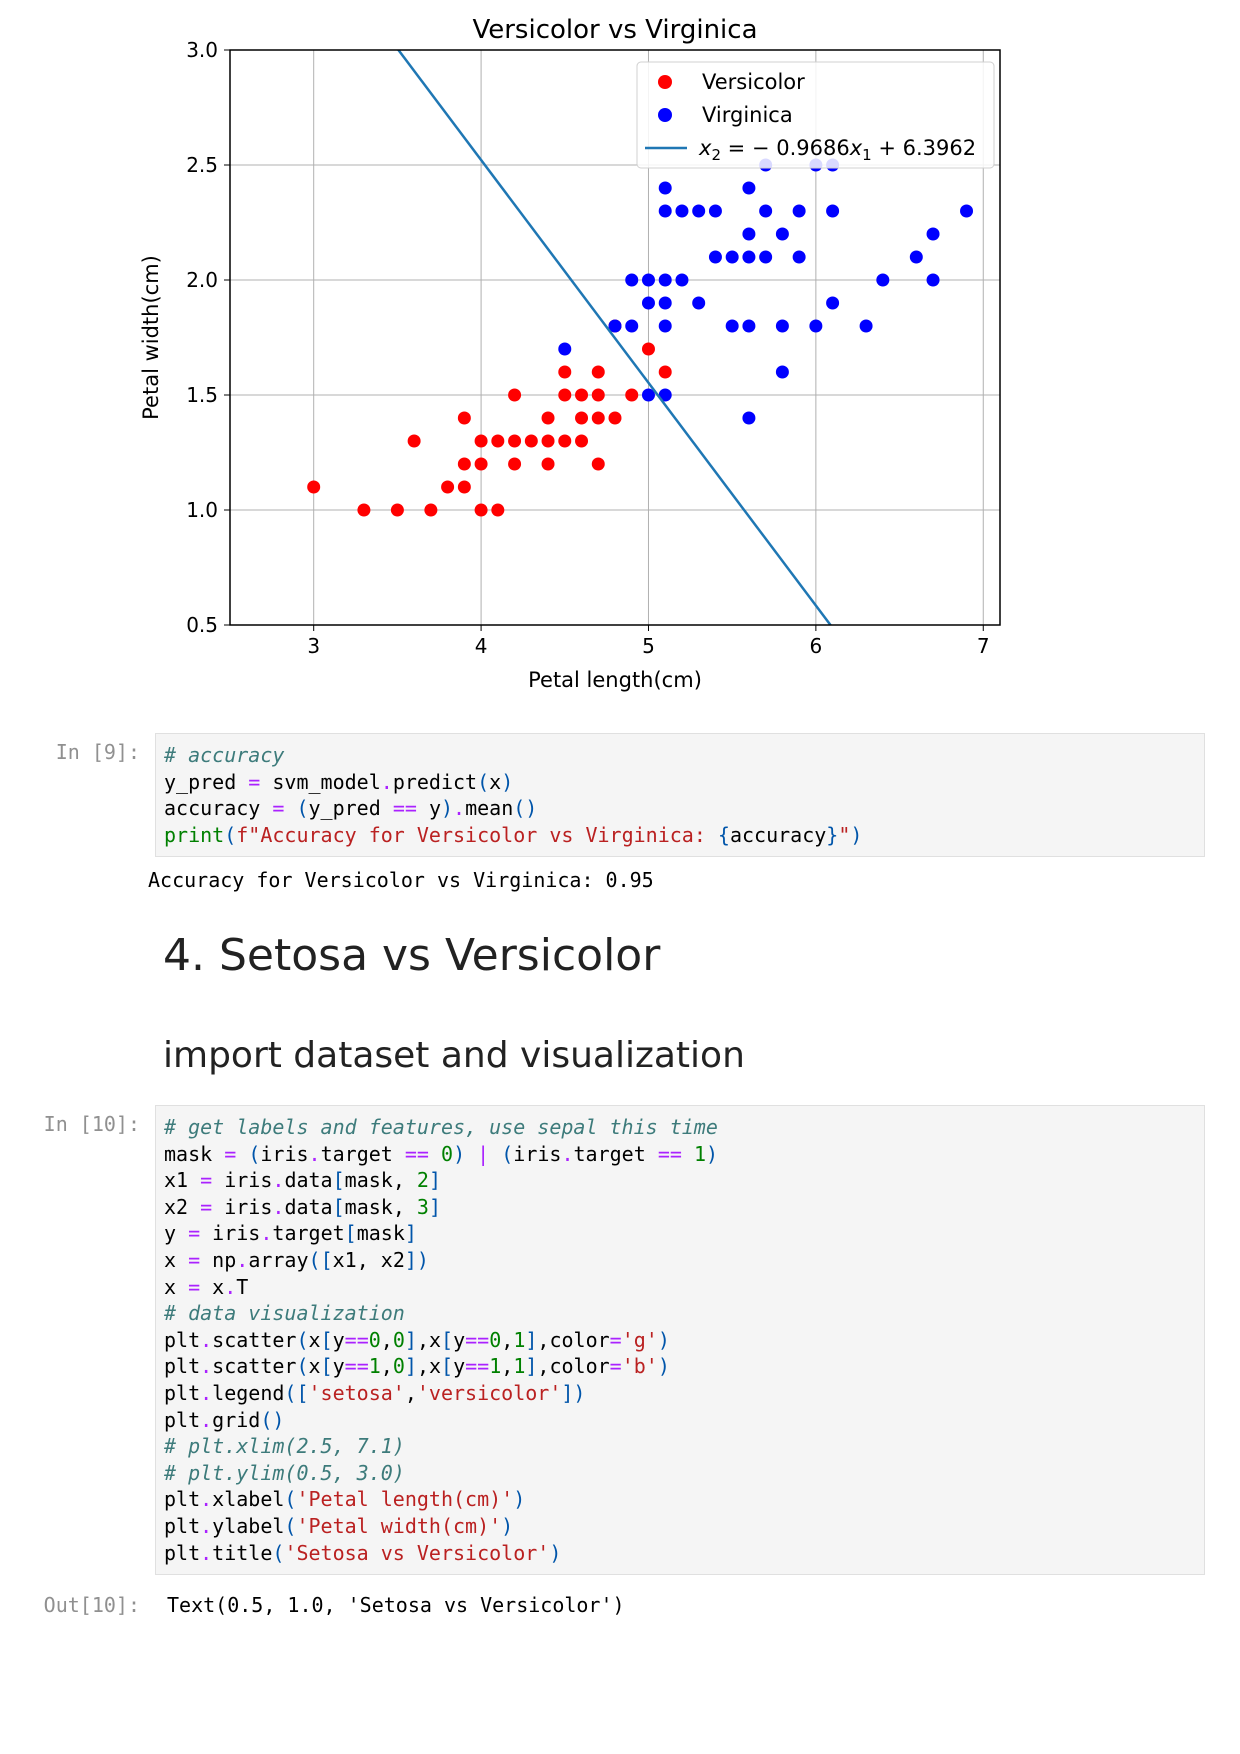 The image size is (1240, 1754). I want to click on legend-line-label: x2 = − 0.9686x1 + 6.3962, so click(837, 150).